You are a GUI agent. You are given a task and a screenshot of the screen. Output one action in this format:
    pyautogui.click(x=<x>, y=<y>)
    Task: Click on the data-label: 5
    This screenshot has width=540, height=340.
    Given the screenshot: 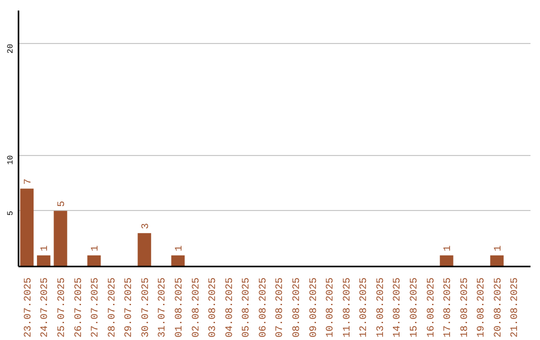 What is the action you would take?
    pyautogui.click(x=62, y=203)
    